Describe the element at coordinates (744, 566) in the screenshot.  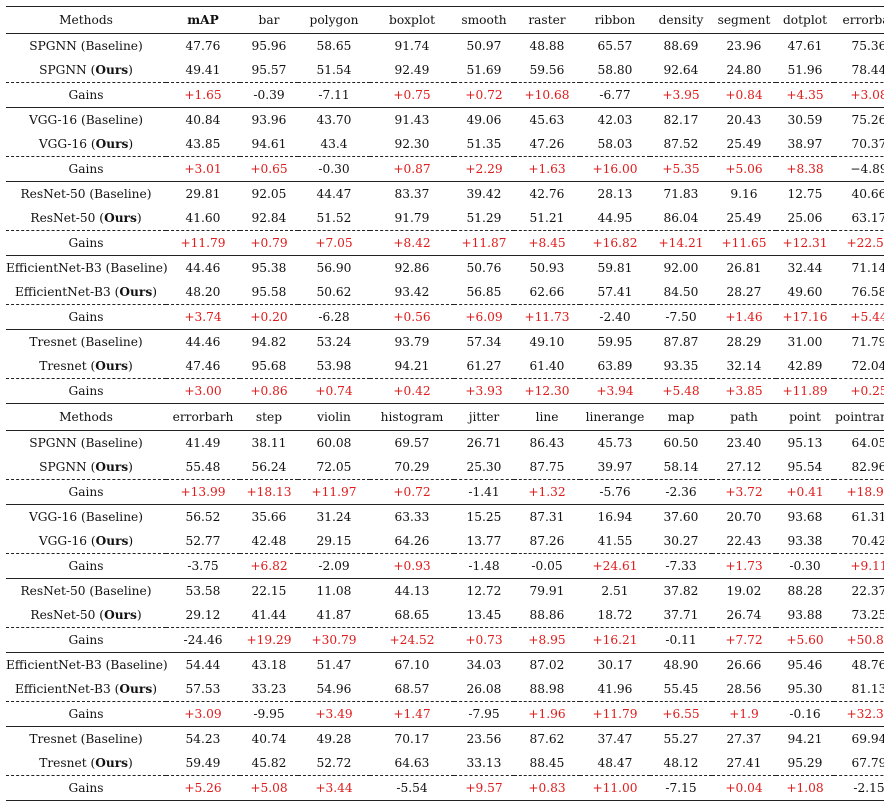
I see `gain-value: +1.73` at that location.